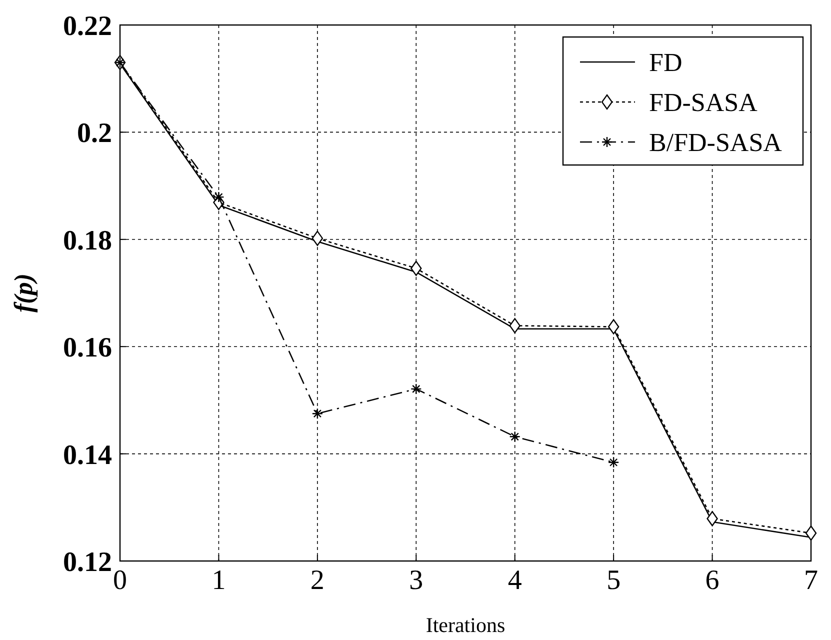 The width and height of the screenshot is (831, 640). I want to click on legend-label: FD-SASA, so click(703, 102).